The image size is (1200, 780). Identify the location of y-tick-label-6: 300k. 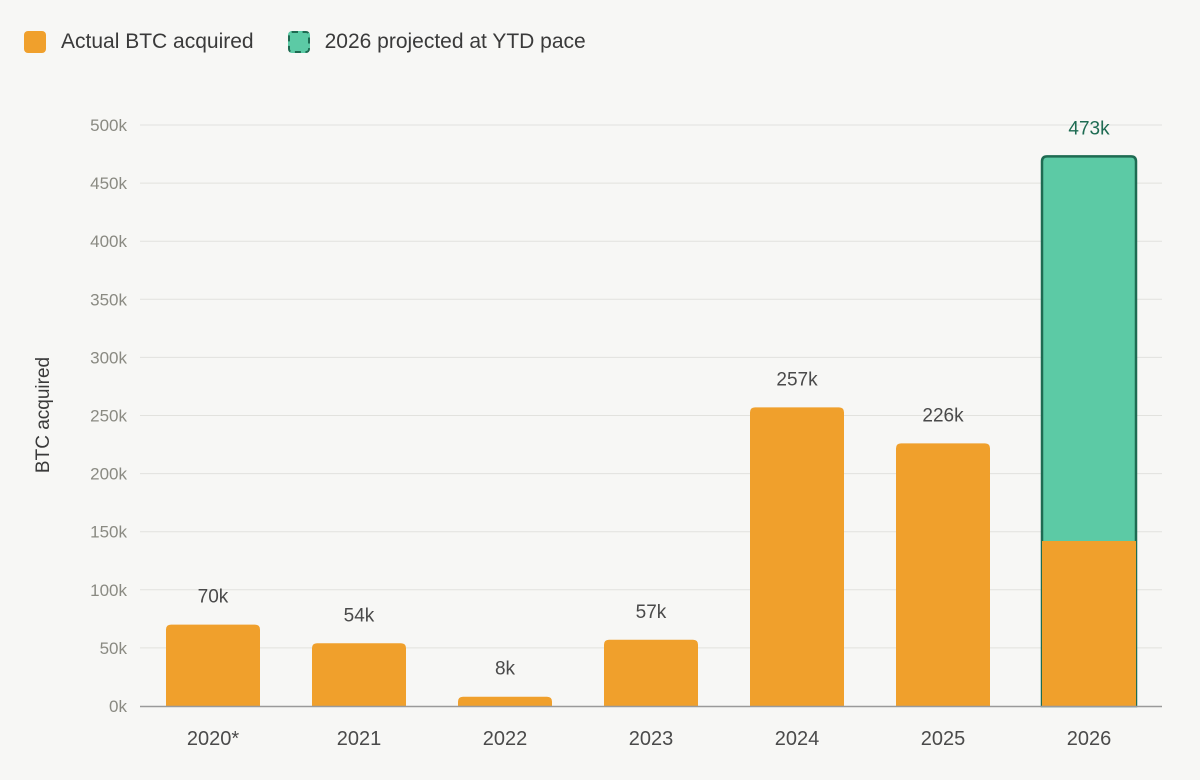
(108, 357).